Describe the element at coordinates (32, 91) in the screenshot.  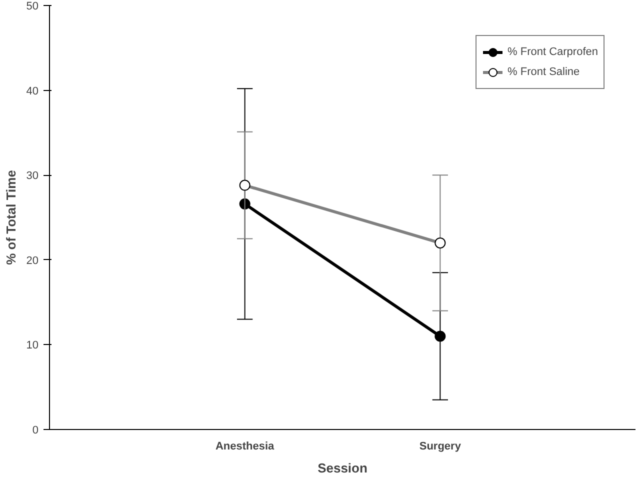
I see `y-tick-label: 40` at that location.